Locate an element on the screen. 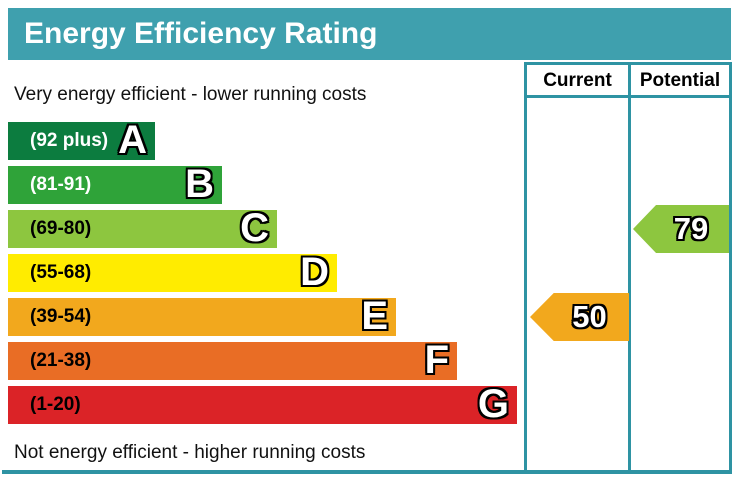 The image size is (738, 483). column-divider is located at coordinates (629, 268).